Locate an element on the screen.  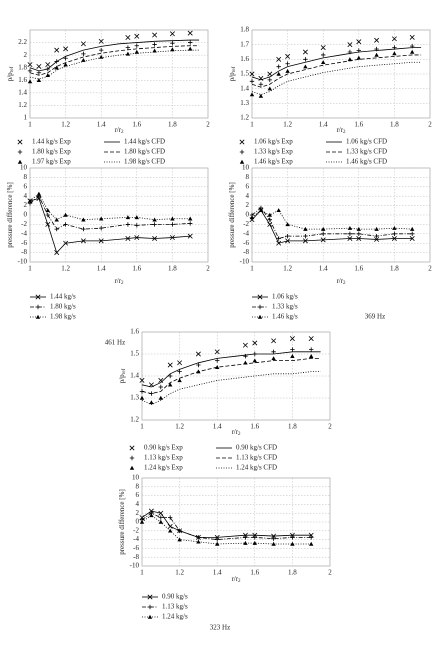
y-tick-label: -8 is located at coordinates (136, 557).